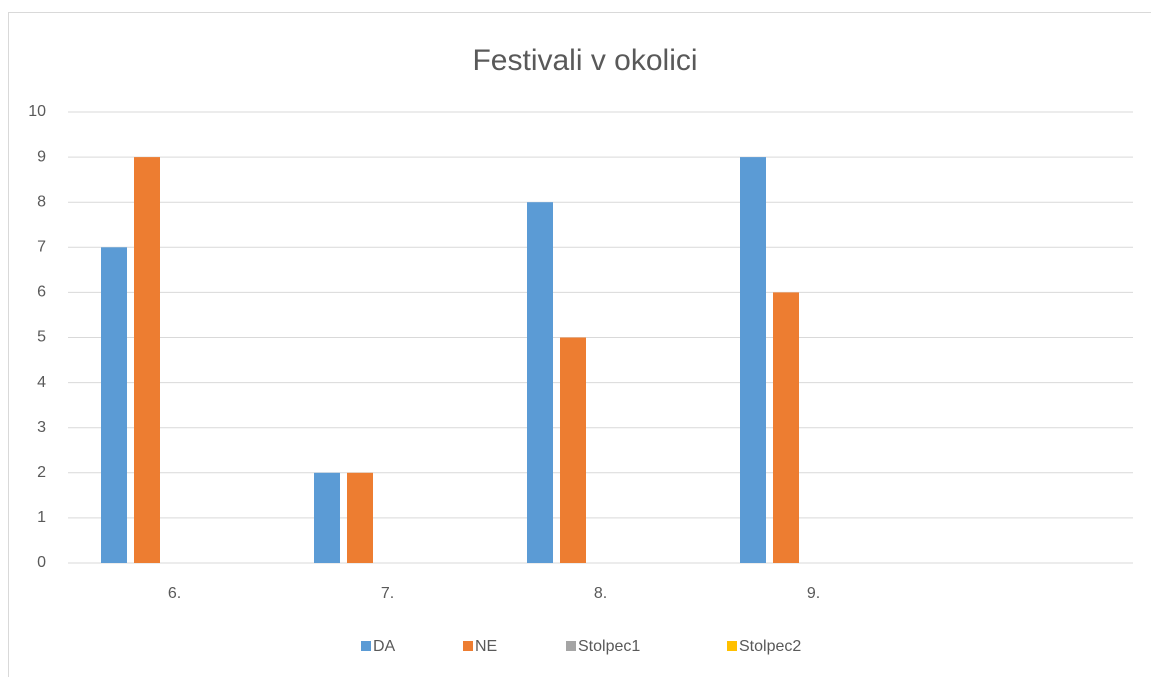 This screenshot has height=677, width=1151. What do you see at coordinates (41, 472) in the screenshot?
I see `y-tick-label: 2` at bounding box center [41, 472].